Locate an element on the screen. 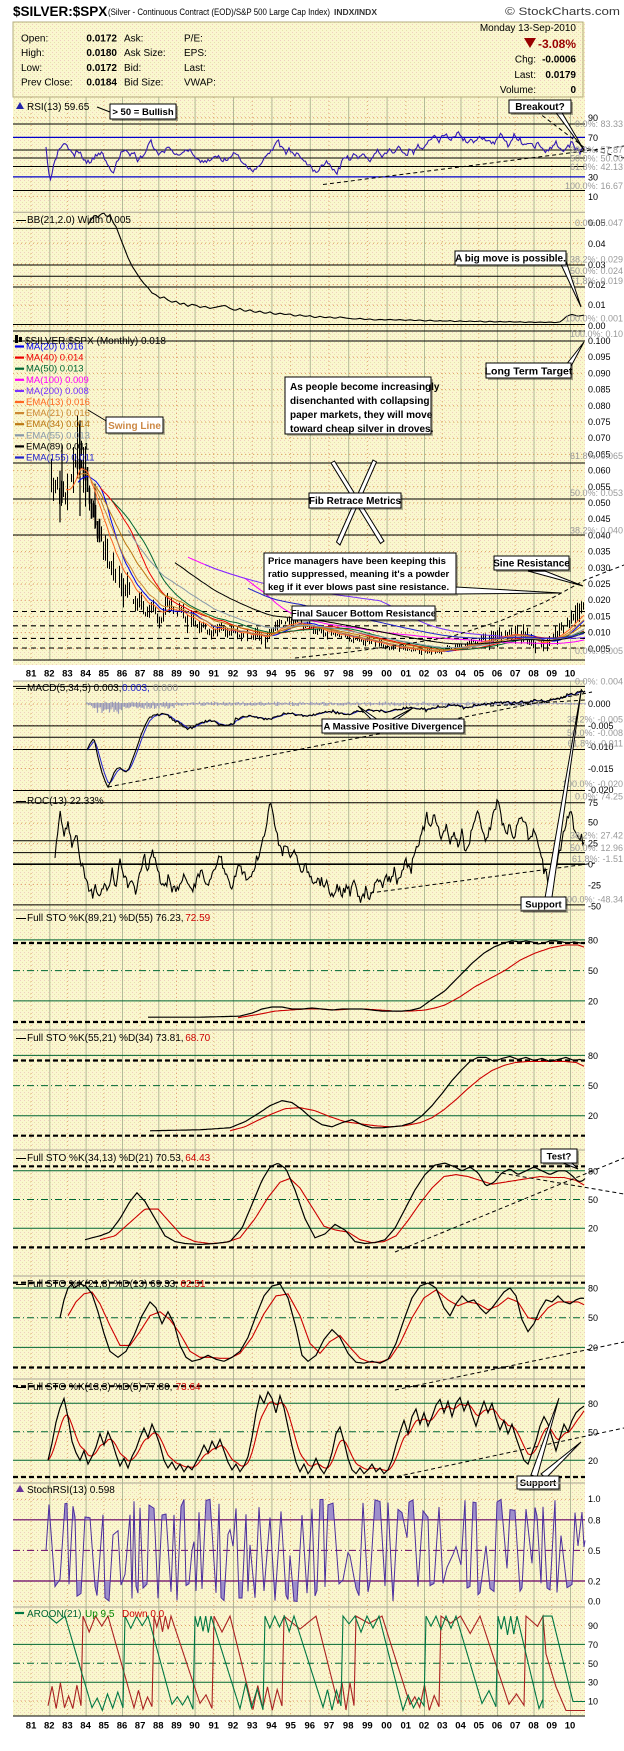 This screenshot has width=624, height=1751. svg-text: $SILVER:$SPX (Monthly) 0.018 is located at coordinates (95, 341).